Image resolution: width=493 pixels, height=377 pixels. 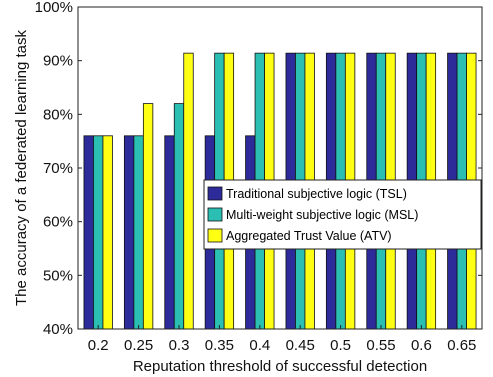 I want to click on x-tick-label: 0.5, so click(x=340, y=345).